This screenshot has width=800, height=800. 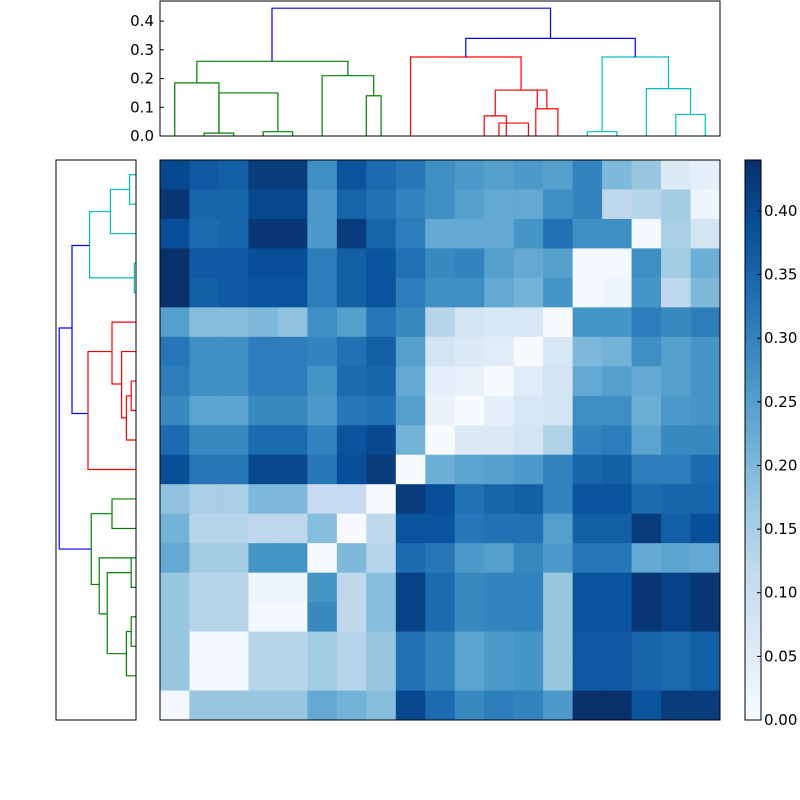 What do you see at coordinates (780, 656) in the screenshot?
I see `colorbar-tick-label: 0.05` at bounding box center [780, 656].